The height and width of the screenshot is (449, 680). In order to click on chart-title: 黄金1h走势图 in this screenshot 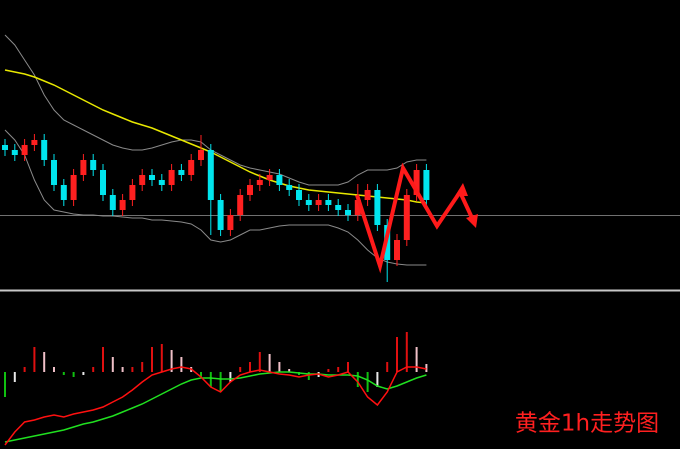, I will do `click(587, 424)`.